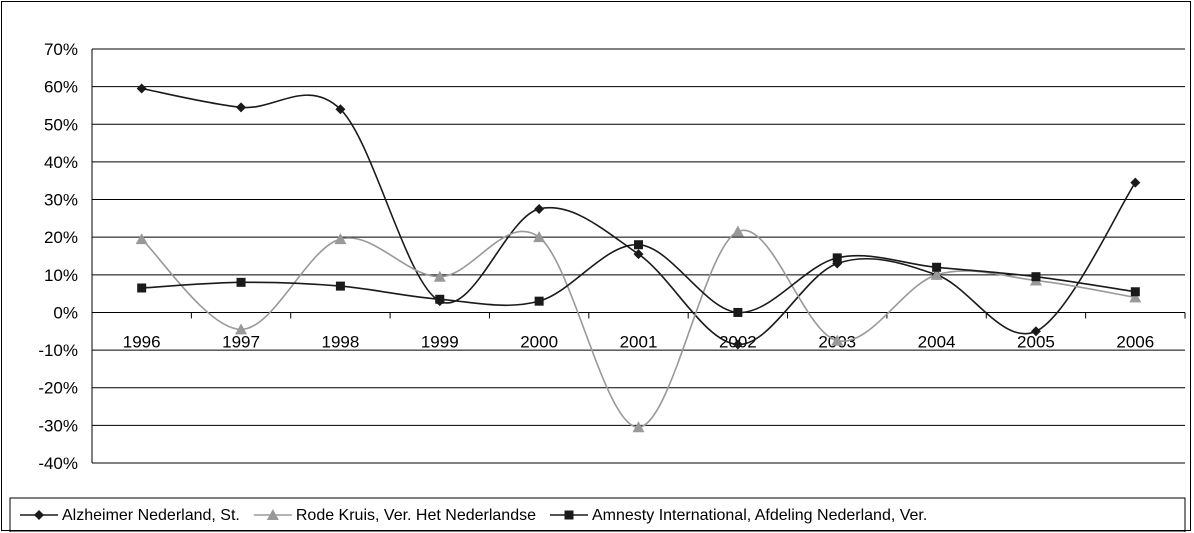  I want to click on y-tick-label: -40%, so click(58, 463).